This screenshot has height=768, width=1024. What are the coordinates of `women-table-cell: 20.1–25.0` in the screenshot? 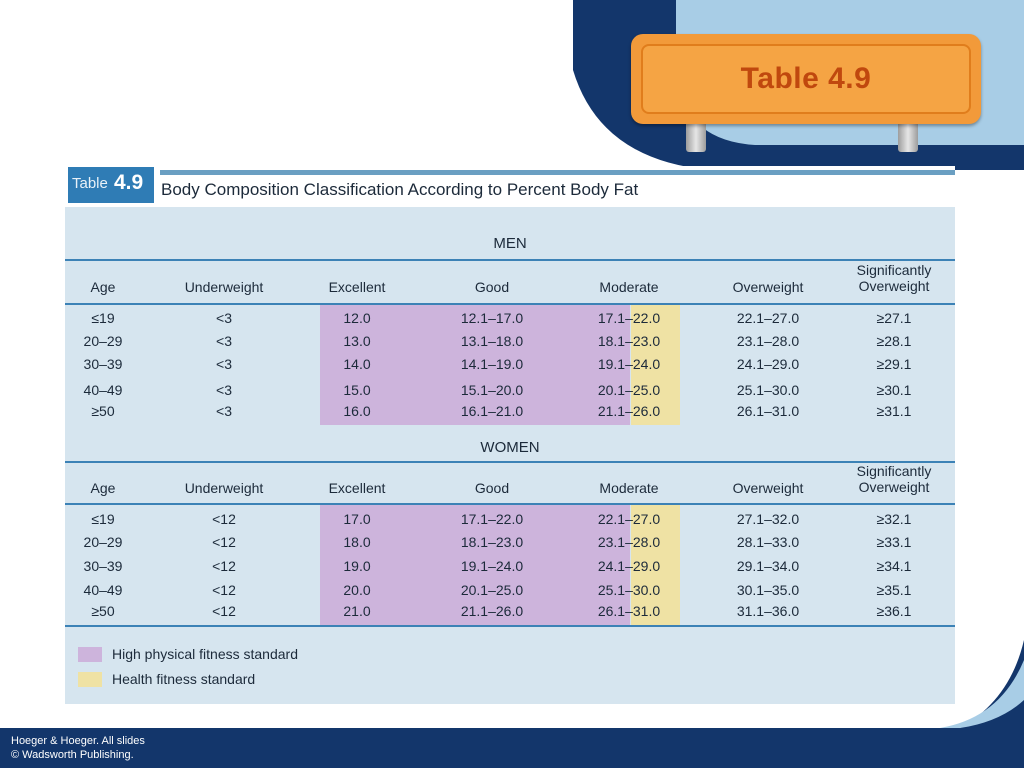 It's located at (492, 590).